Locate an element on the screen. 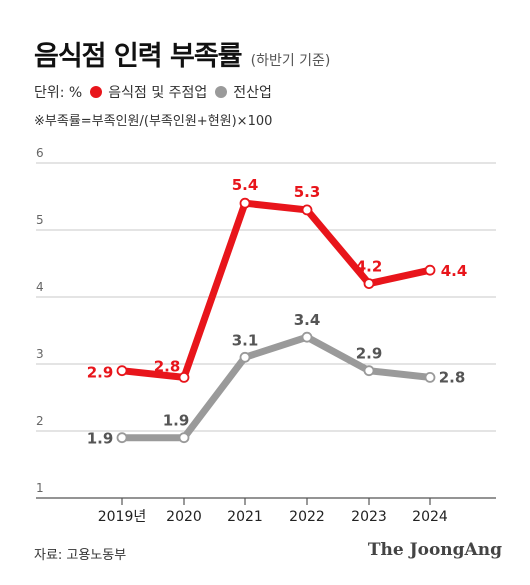 The image size is (530, 585). title-row: 음식점 인력 부족률 (하반기 기준) is located at coordinates (182, 53).